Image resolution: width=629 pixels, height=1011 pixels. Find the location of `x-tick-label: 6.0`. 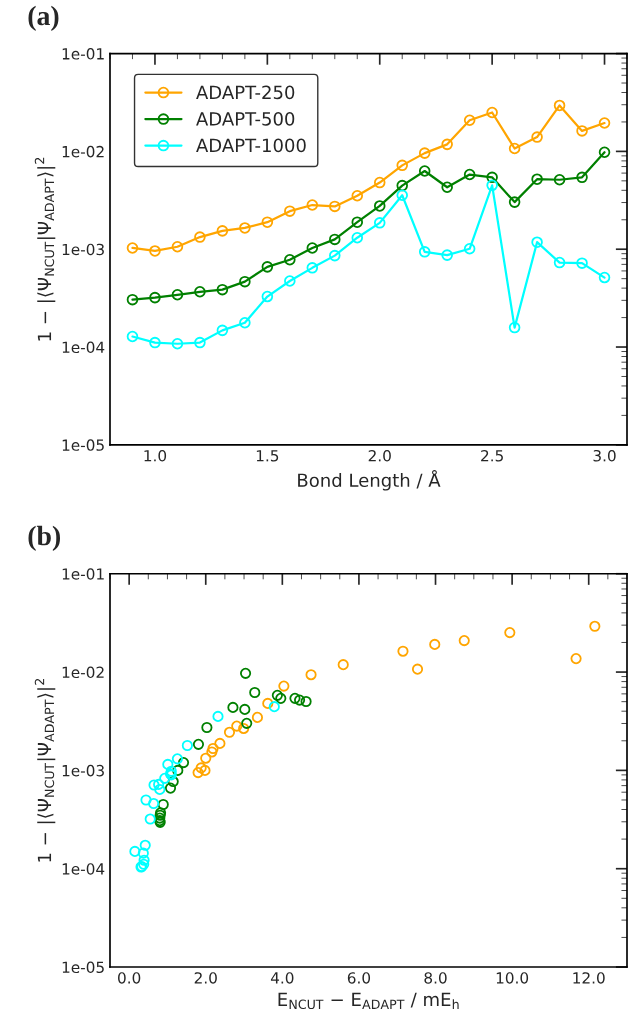

x-tick-label: 6.0 is located at coordinates (359, 978).